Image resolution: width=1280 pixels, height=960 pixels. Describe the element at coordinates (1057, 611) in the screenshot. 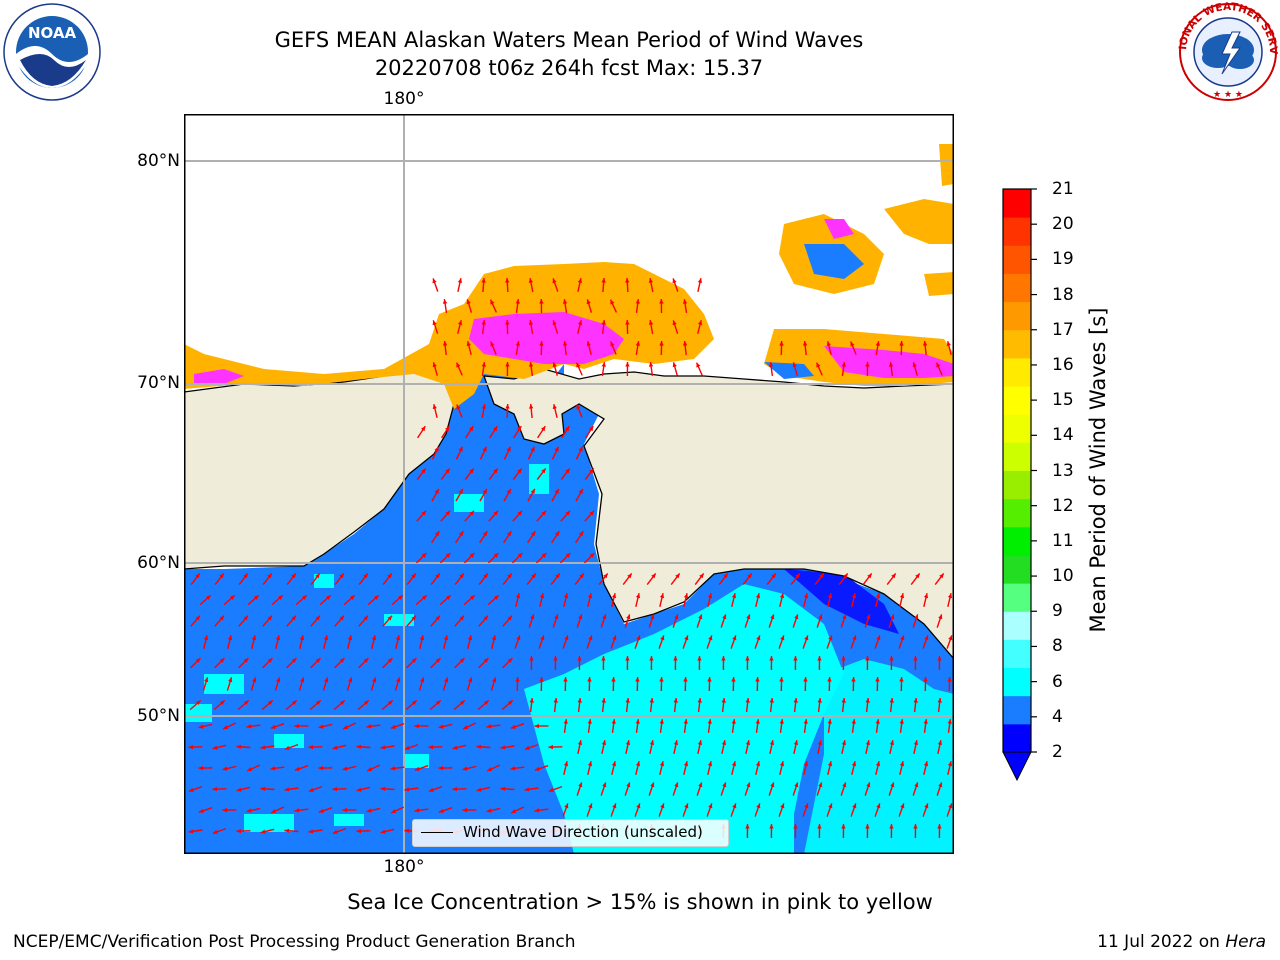

I see `colorbar-tick-label: 9` at that location.